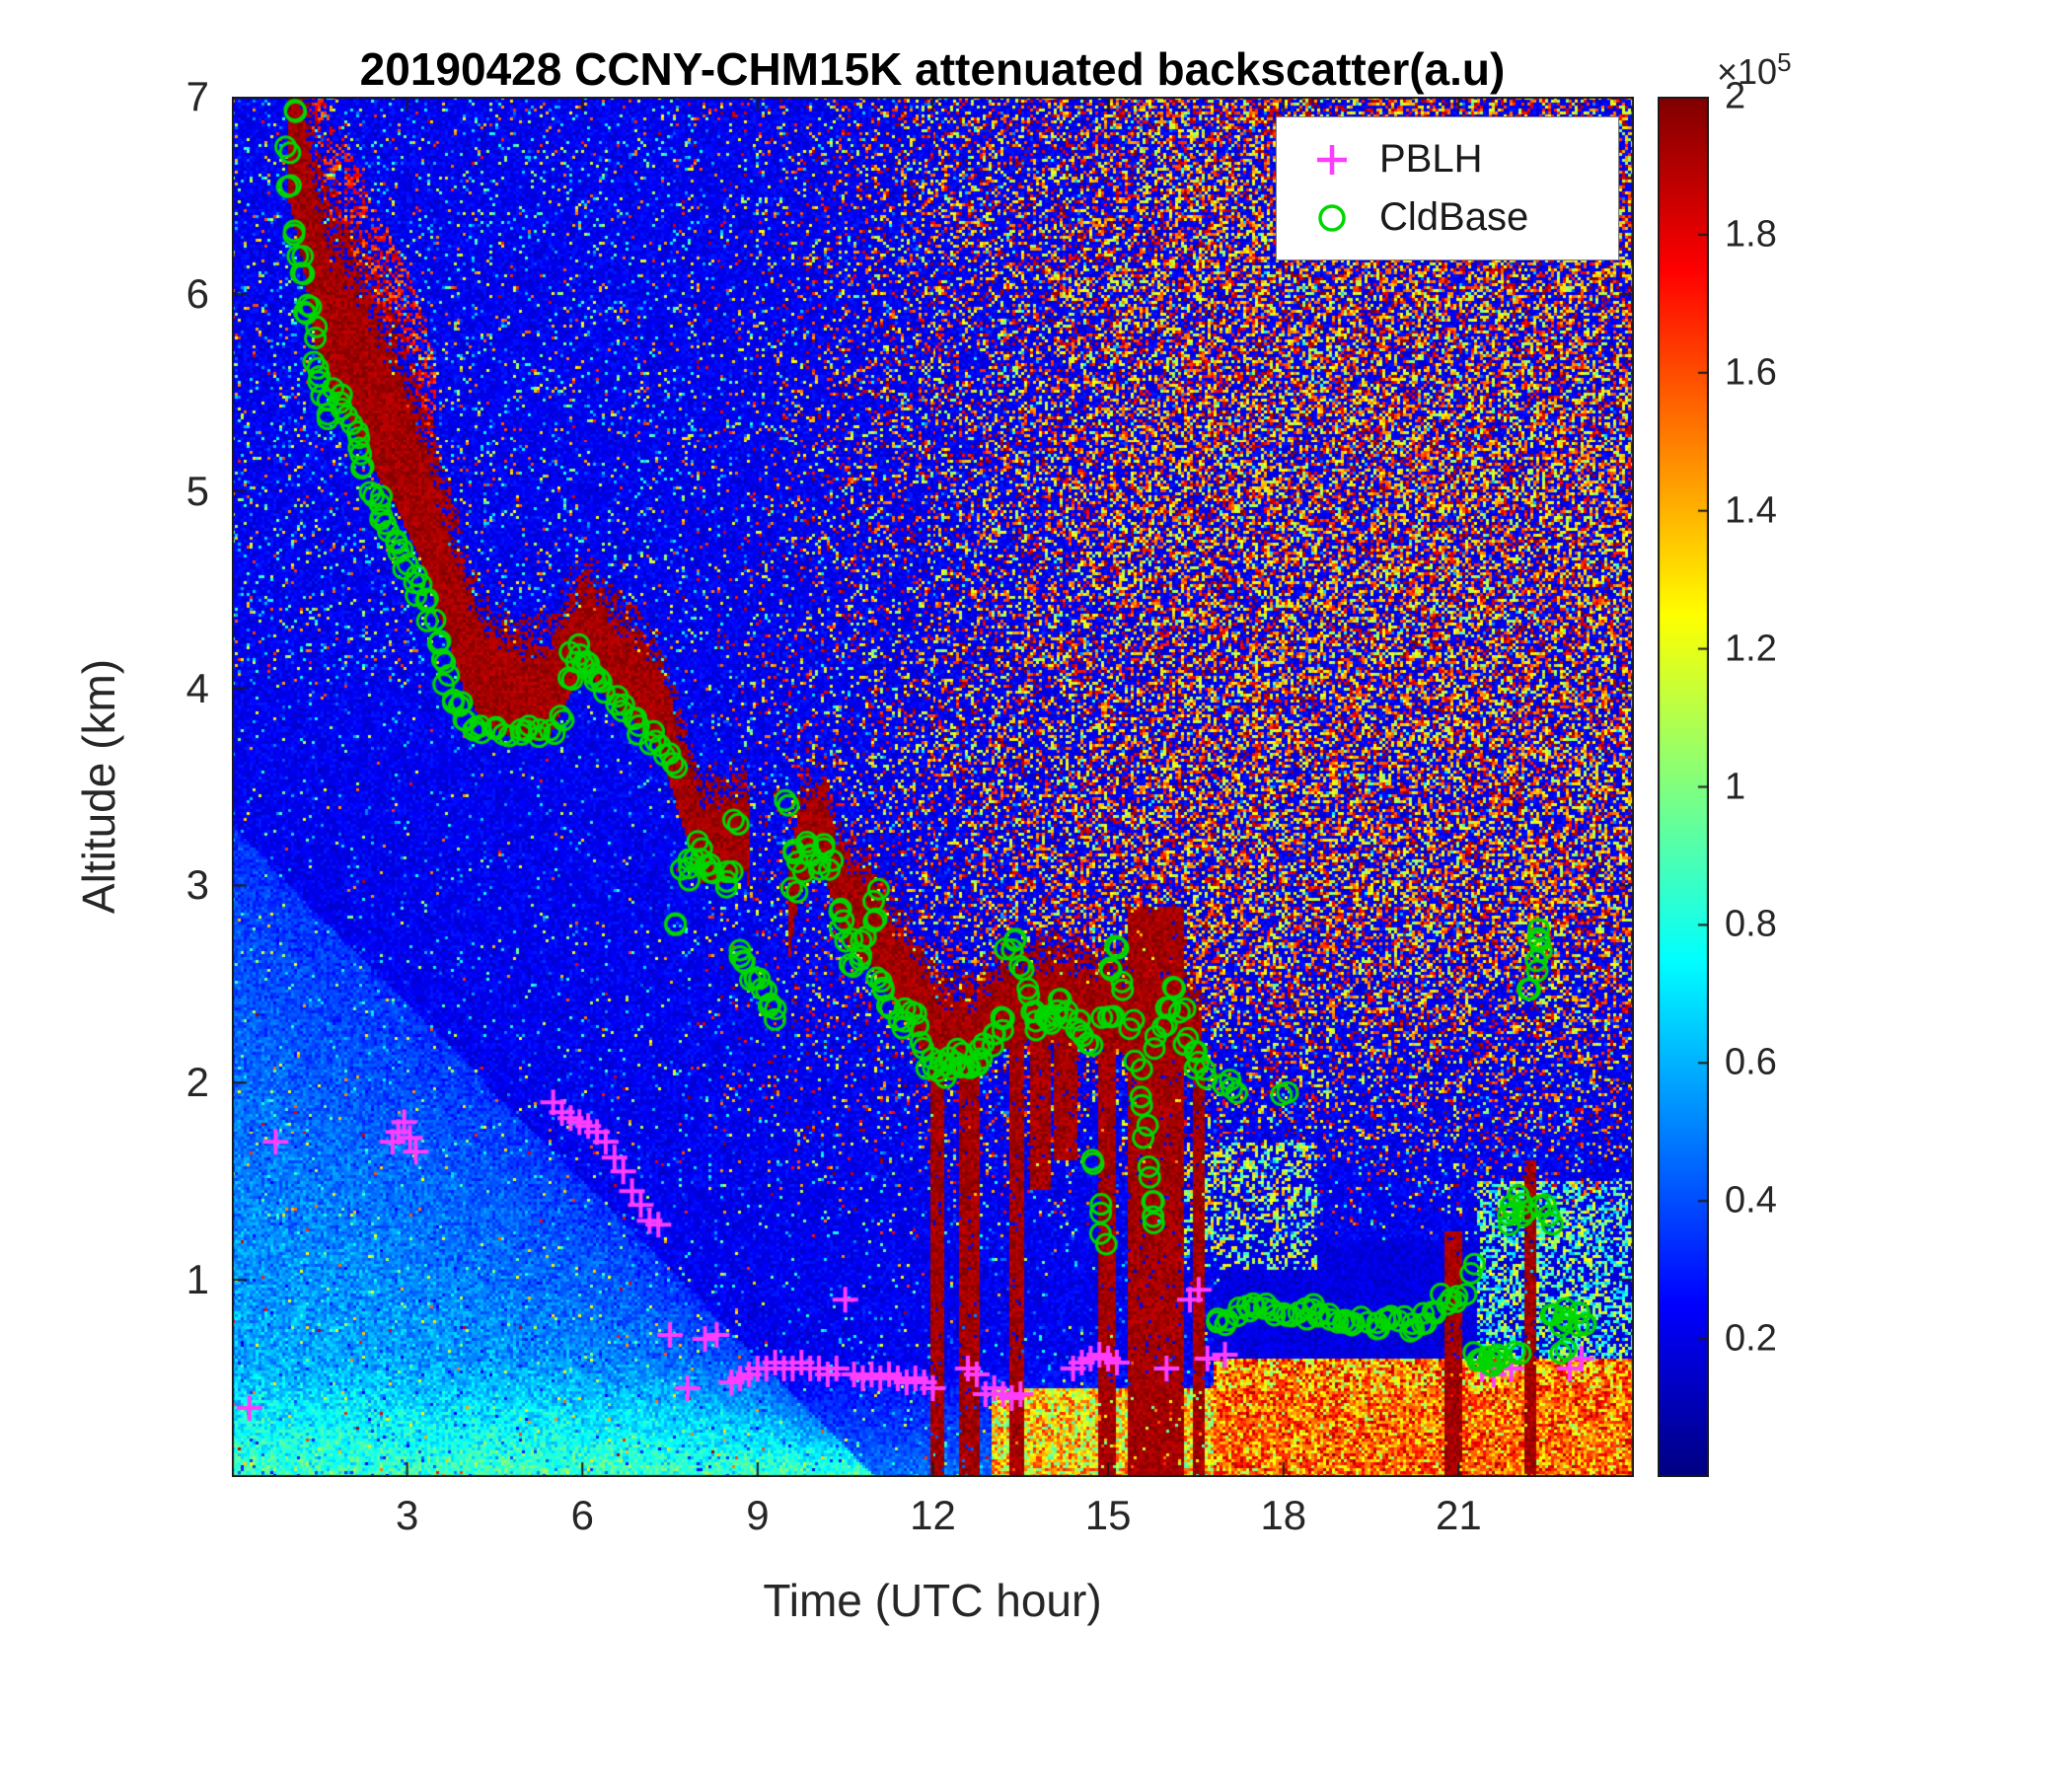 The image size is (2072, 1776). What do you see at coordinates (1684, 787) in the screenshot?
I see `colorbar` at bounding box center [1684, 787].